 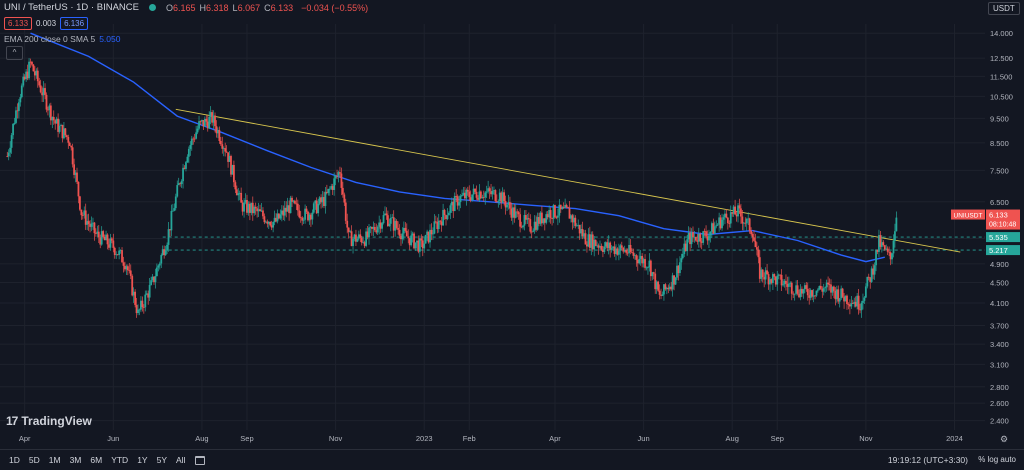 I want to click on ohlc-values: O6.165 H6.318 L6.067 C6.133, so click(x=231, y=8).